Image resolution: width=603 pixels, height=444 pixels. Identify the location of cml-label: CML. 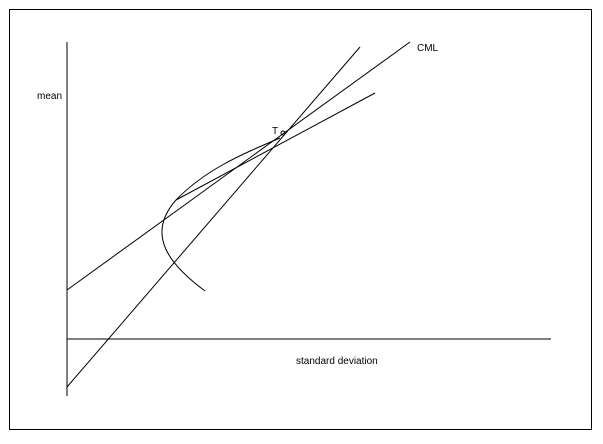
(428, 48).